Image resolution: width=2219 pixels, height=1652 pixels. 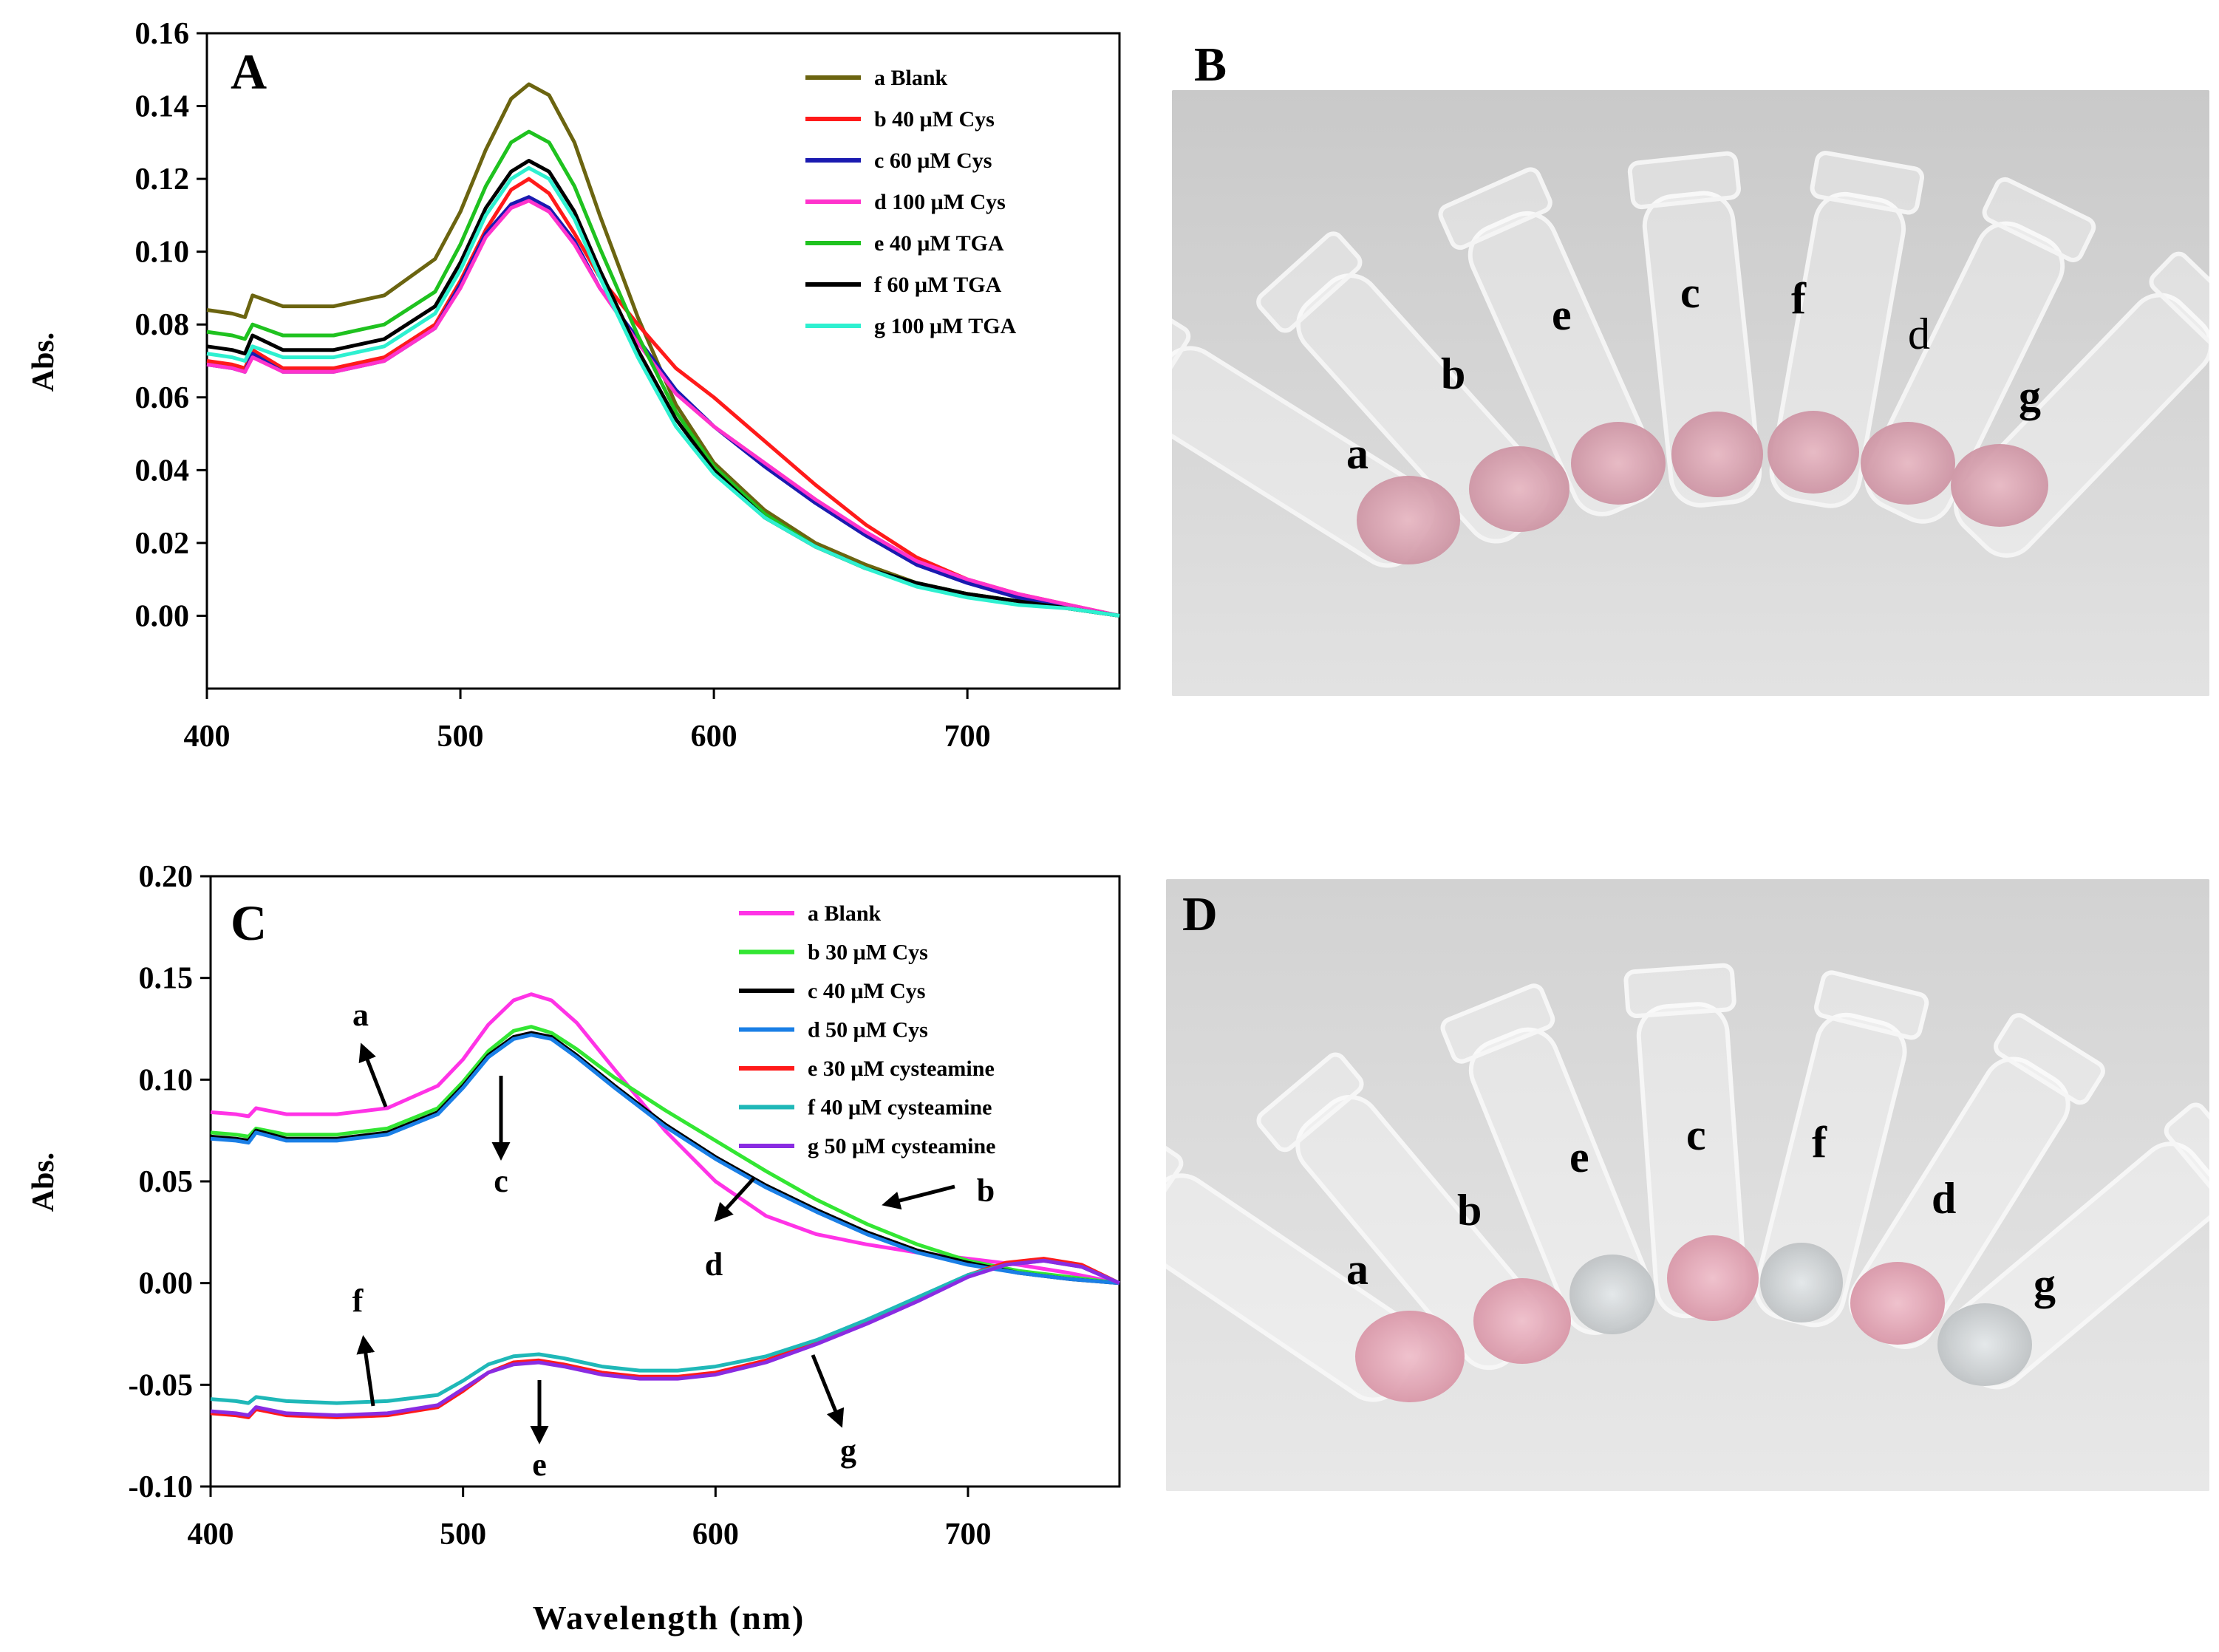 I want to click on chart-c-series-line-c, so click(x=665, y=1158).